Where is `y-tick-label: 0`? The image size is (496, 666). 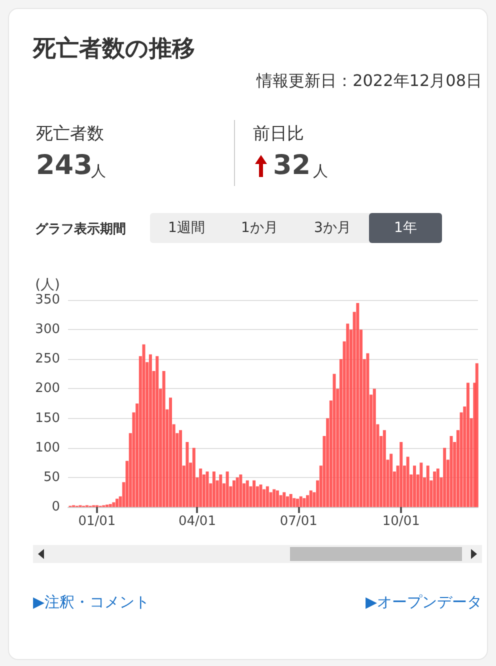 y-tick-label: 0 is located at coordinates (56, 507).